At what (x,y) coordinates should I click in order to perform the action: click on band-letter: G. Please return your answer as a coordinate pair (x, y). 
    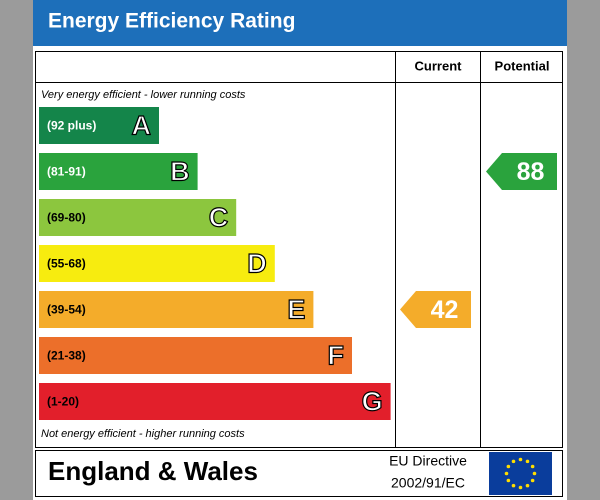
    Looking at the image, I should click on (372, 402).